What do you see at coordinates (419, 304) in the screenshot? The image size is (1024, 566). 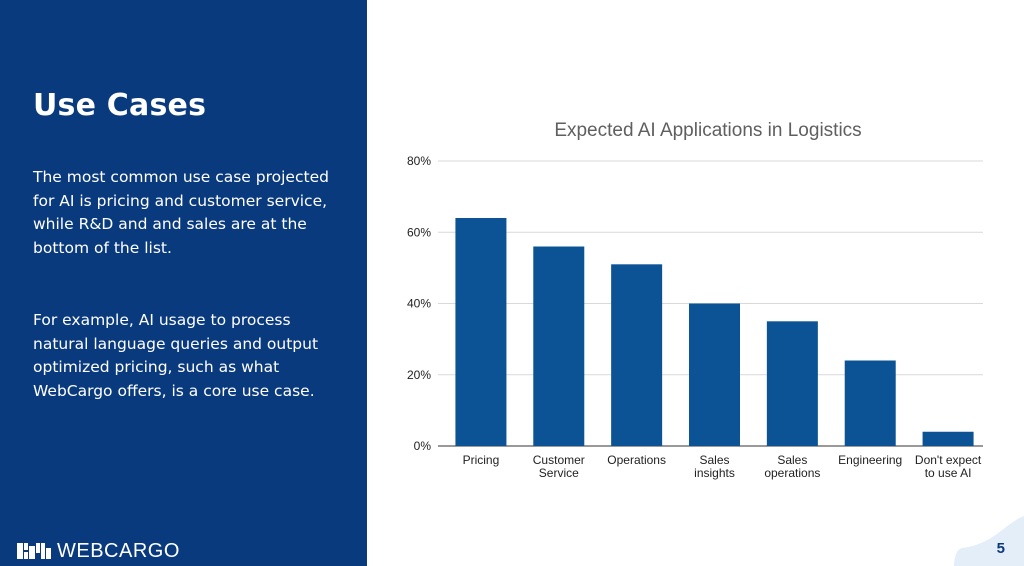 I see `y-tick-label: 40%` at bounding box center [419, 304].